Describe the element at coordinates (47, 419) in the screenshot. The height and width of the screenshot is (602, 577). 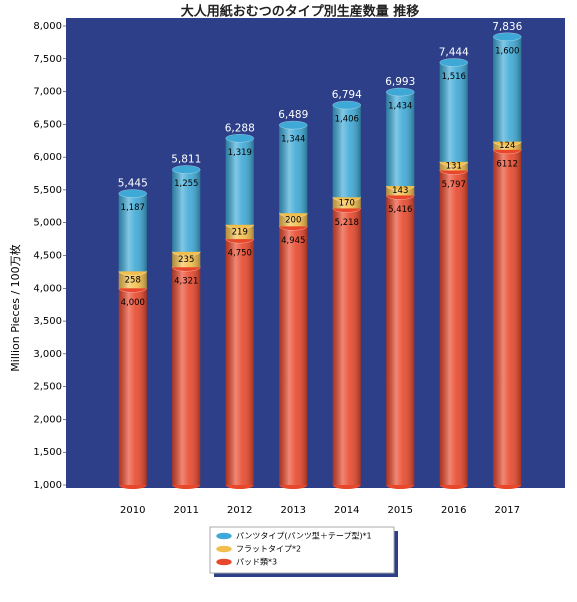
I see `y-tick-label: 2,000` at that location.